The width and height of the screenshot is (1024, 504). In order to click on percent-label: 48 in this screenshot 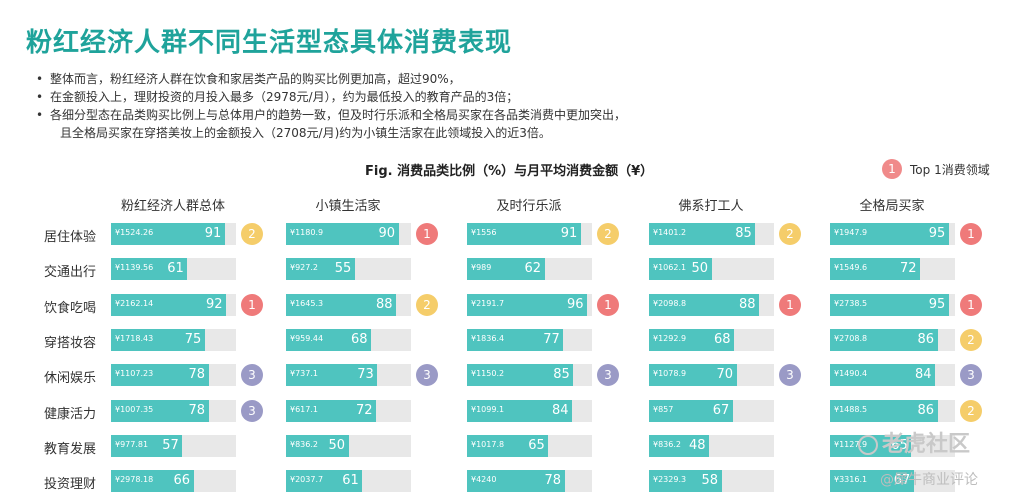, I will do `click(697, 445)`.